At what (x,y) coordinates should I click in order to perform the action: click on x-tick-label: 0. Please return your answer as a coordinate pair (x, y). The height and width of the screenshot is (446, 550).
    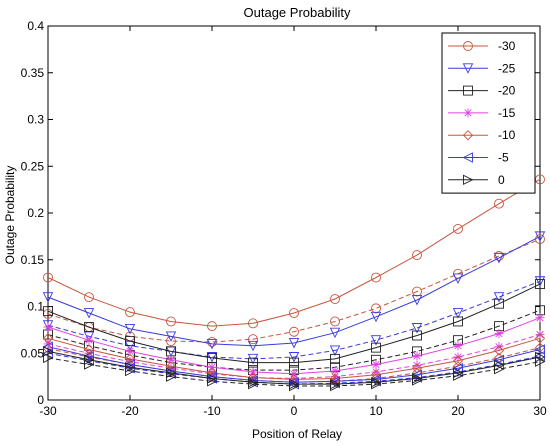
    Looking at the image, I should click on (294, 411).